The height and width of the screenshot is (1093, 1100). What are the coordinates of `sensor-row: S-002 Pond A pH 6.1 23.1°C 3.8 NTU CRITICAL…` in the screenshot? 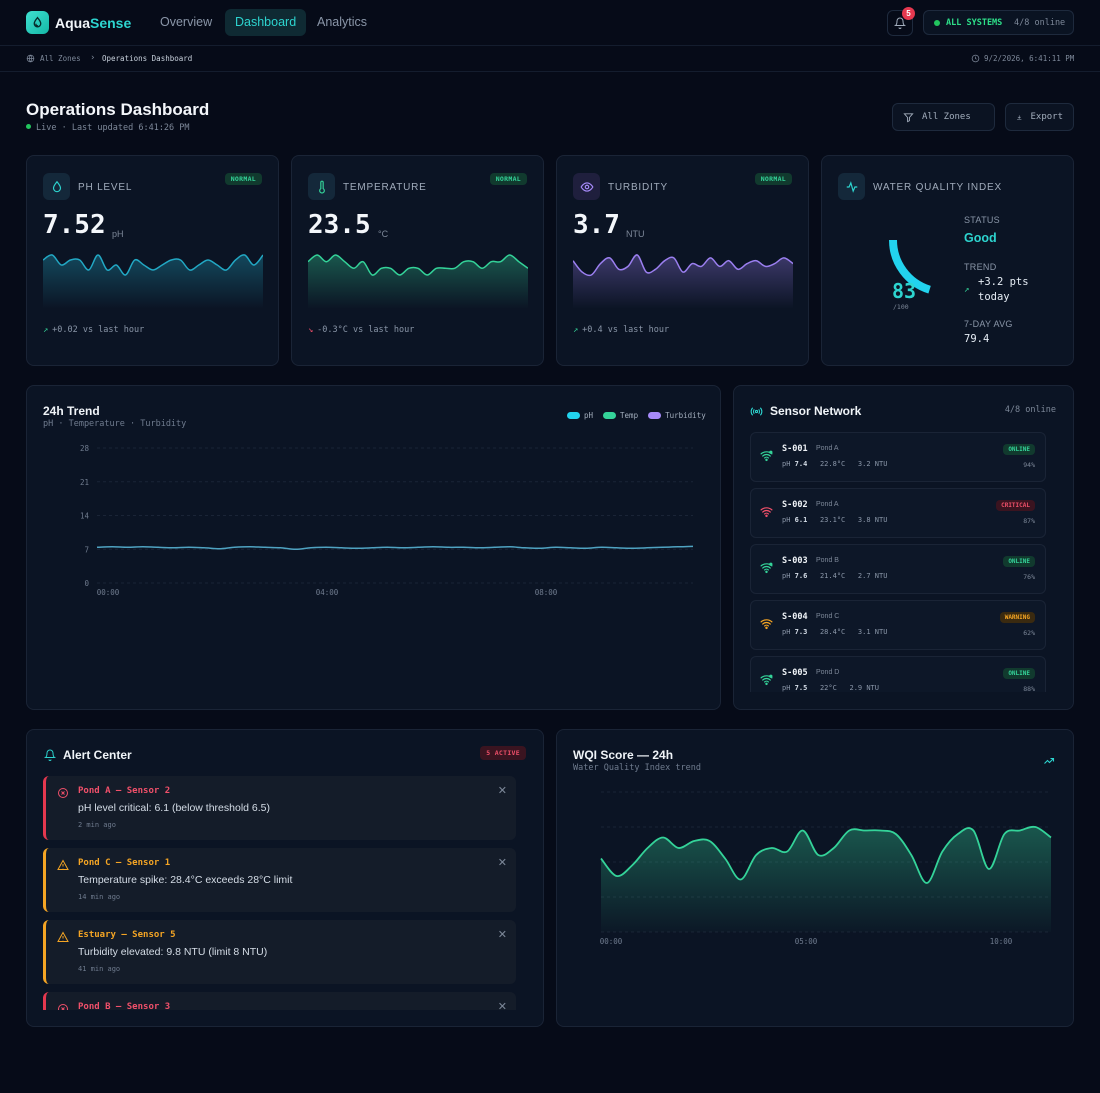 It's located at (898, 513).